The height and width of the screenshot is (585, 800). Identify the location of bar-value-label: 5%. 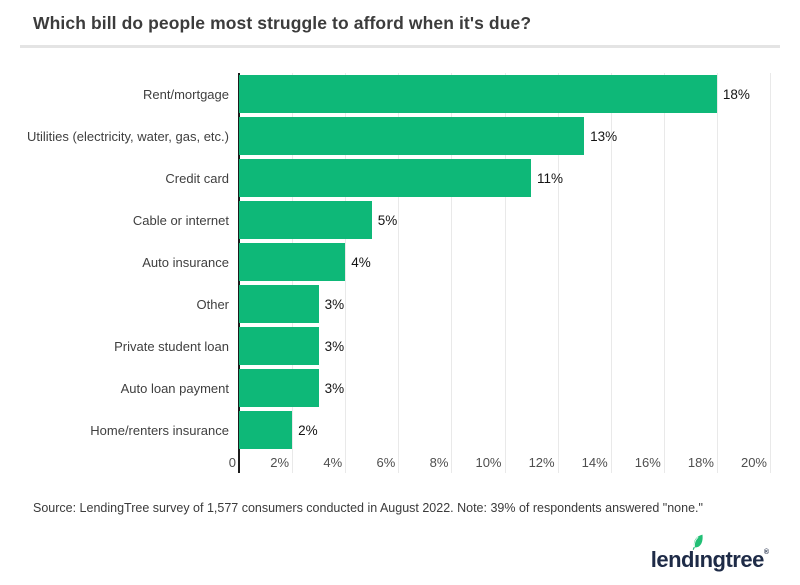
(387, 220).